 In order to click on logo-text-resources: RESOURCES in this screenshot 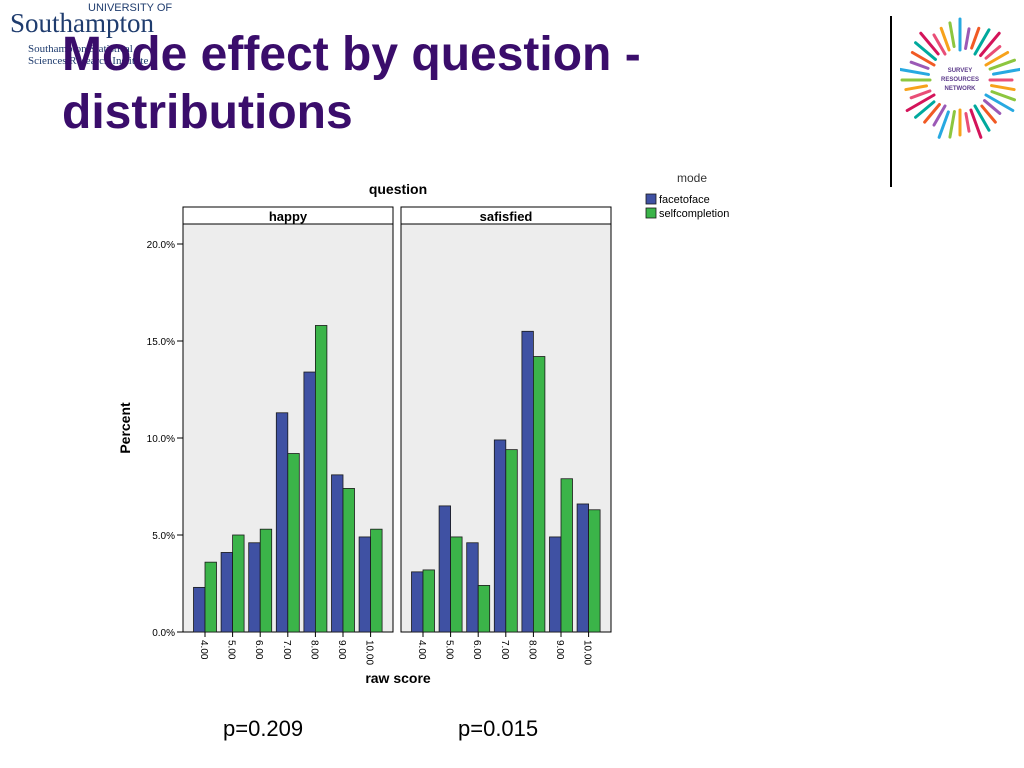, I will do `click(960, 80)`.